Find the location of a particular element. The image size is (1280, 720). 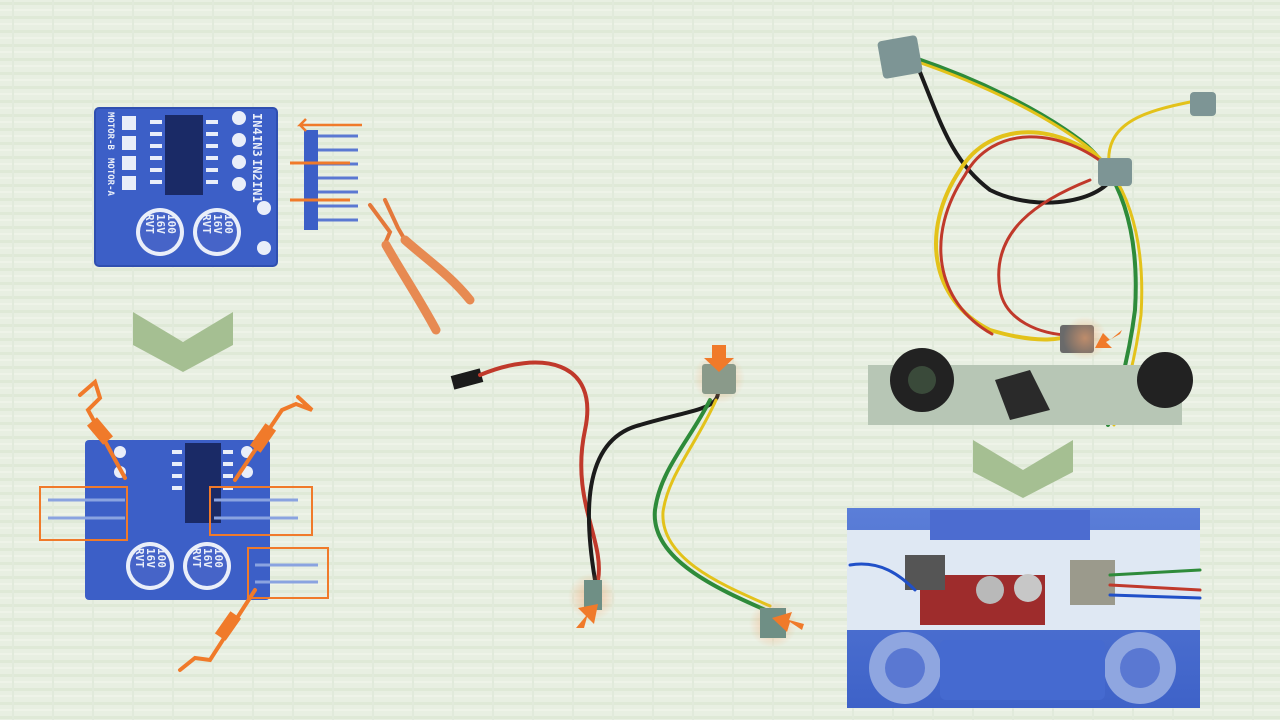

capacitor-4: 100 16V RVT is located at coordinates (207, 566).